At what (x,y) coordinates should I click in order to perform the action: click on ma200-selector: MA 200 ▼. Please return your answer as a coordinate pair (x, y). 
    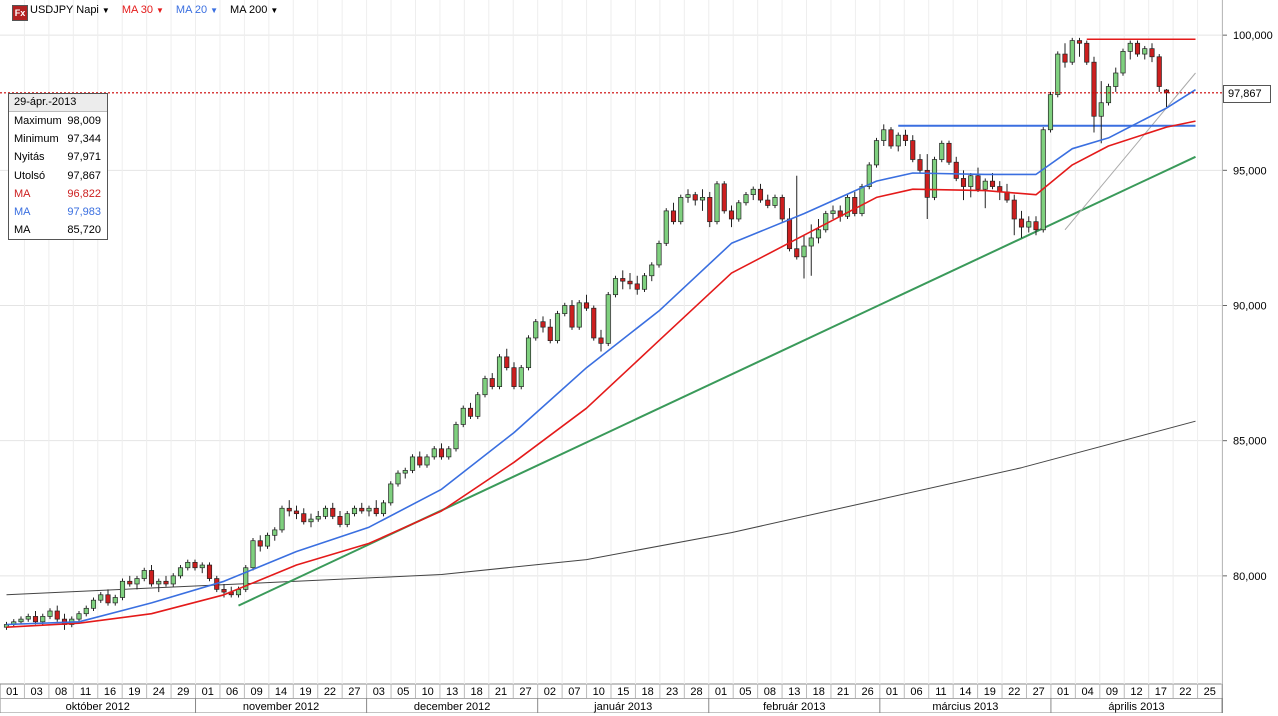
    Looking at the image, I should click on (254, 10).